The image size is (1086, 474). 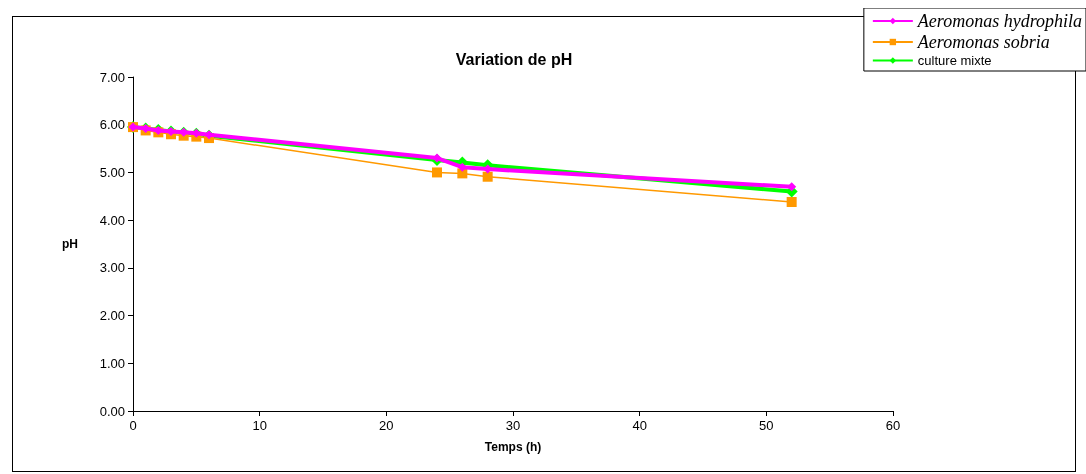 I want to click on legend-label: culture mixte, so click(x=954, y=60).